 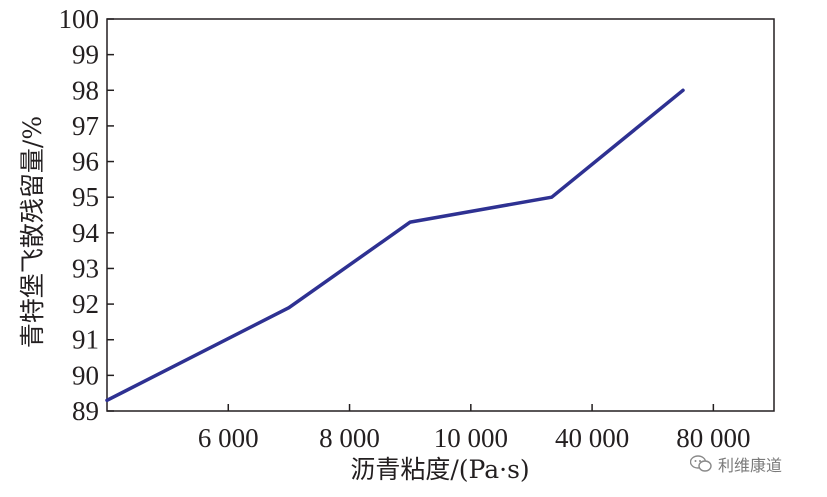 What do you see at coordinates (85, 55) in the screenshot?
I see `y-tick-label: 99` at bounding box center [85, 55].